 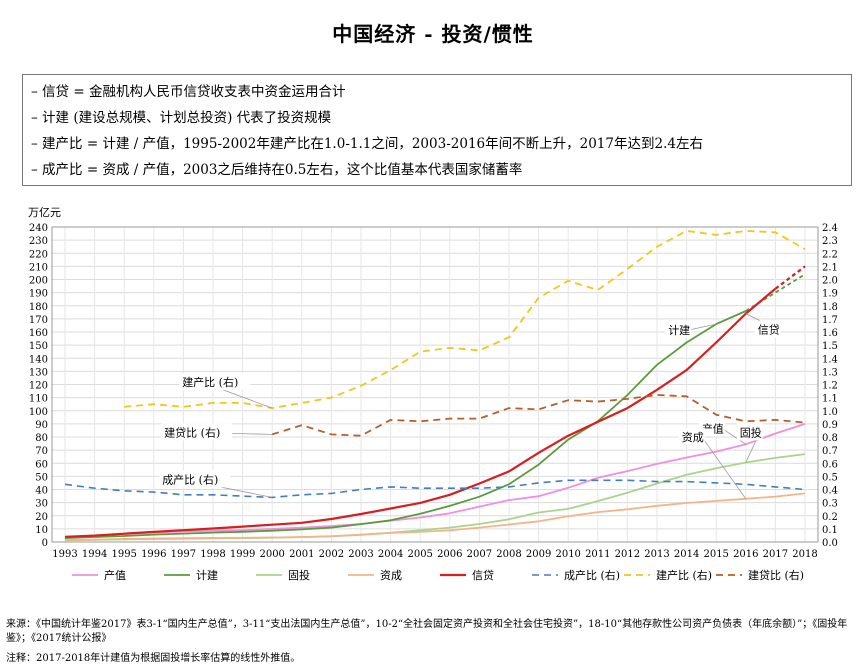 What do you see at coordinates (271, 554) in the screenshot?
I see `x-tick-label: 2000` at bounding box center [271, 554].